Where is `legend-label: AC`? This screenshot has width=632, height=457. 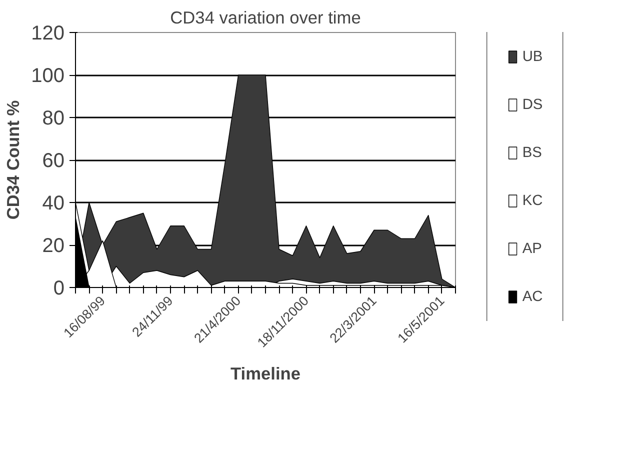 legend-label: AC is located at coordinates (532, 296).